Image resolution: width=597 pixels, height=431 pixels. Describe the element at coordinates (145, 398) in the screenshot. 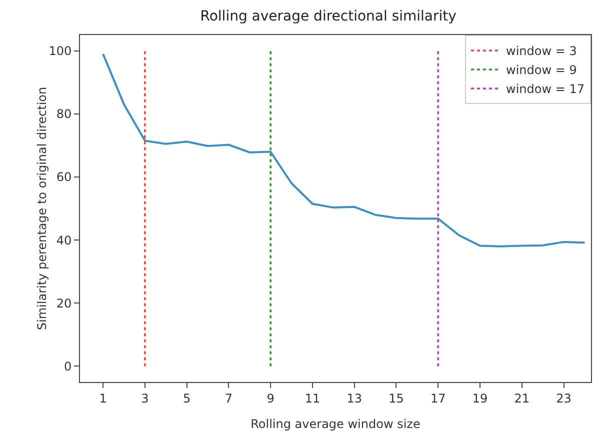

I see `x-tick-label: 3` at that location.